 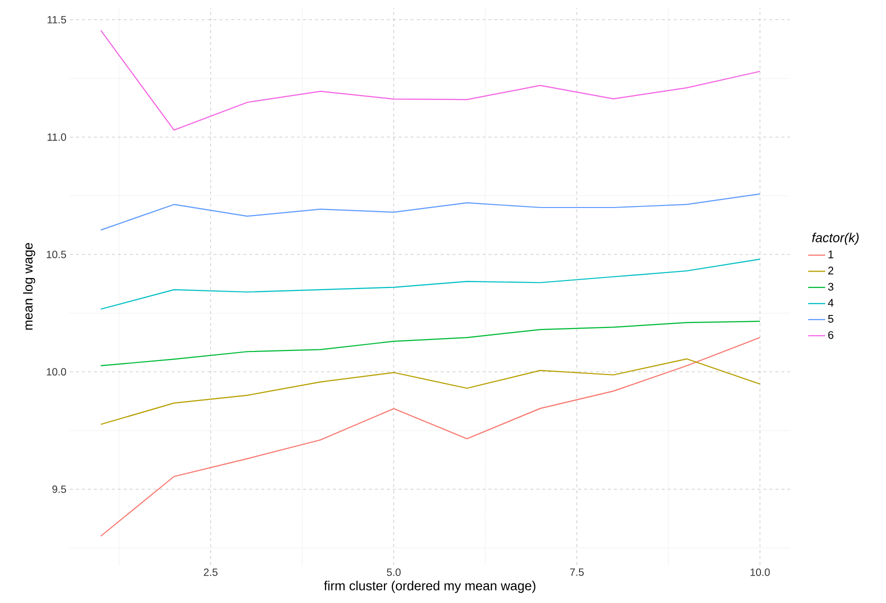 I want to click on y-tick-label: 11.0, so click(x=57, y=137).